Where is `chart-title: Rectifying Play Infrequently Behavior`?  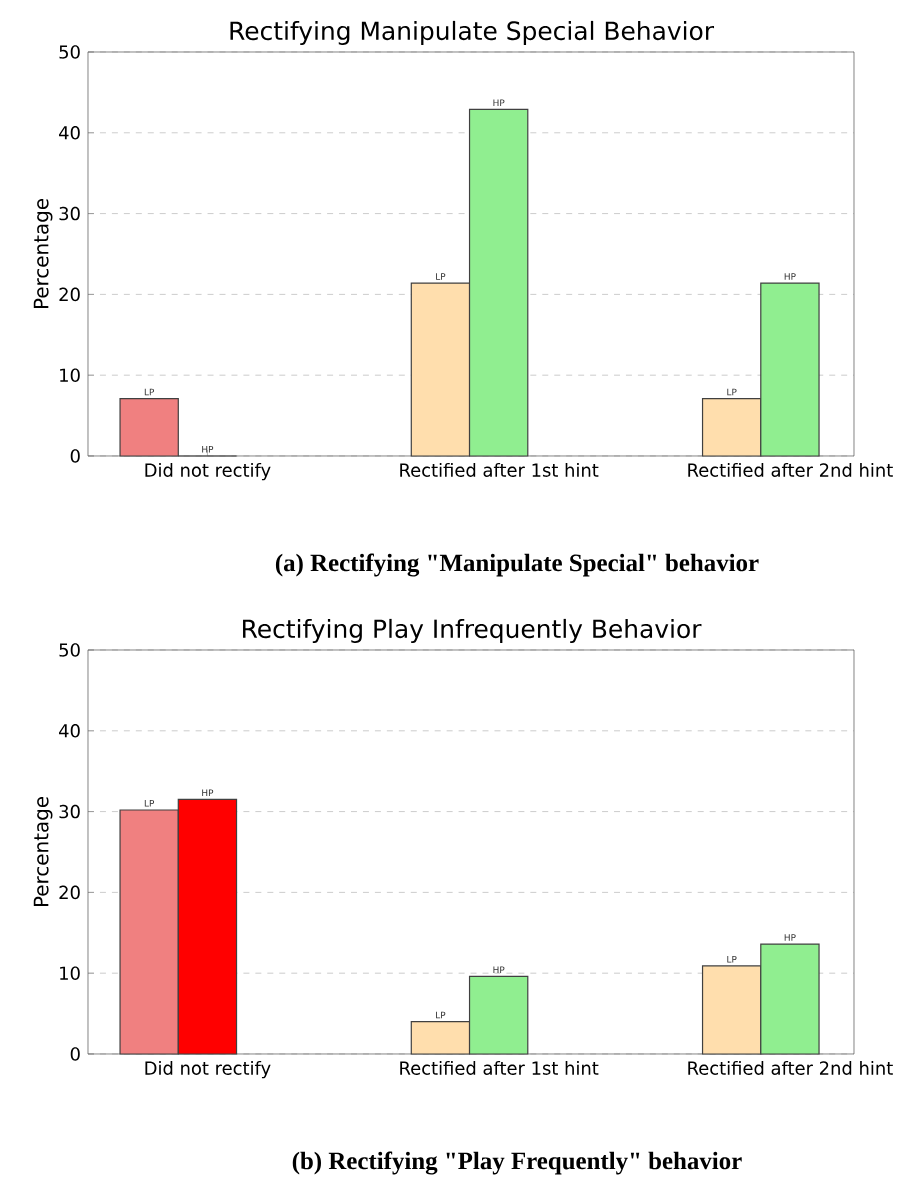
chart-title: Rectifying Play Infrequently Behavior is located at coordinates (472, 631).